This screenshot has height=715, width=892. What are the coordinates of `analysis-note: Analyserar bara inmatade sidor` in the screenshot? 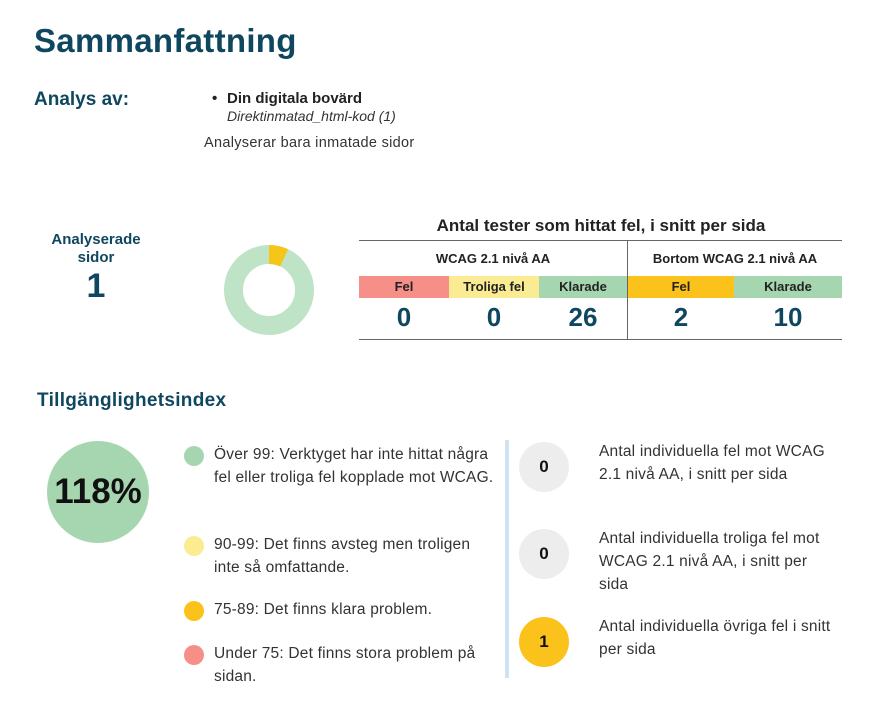 It's located at (309, 143).